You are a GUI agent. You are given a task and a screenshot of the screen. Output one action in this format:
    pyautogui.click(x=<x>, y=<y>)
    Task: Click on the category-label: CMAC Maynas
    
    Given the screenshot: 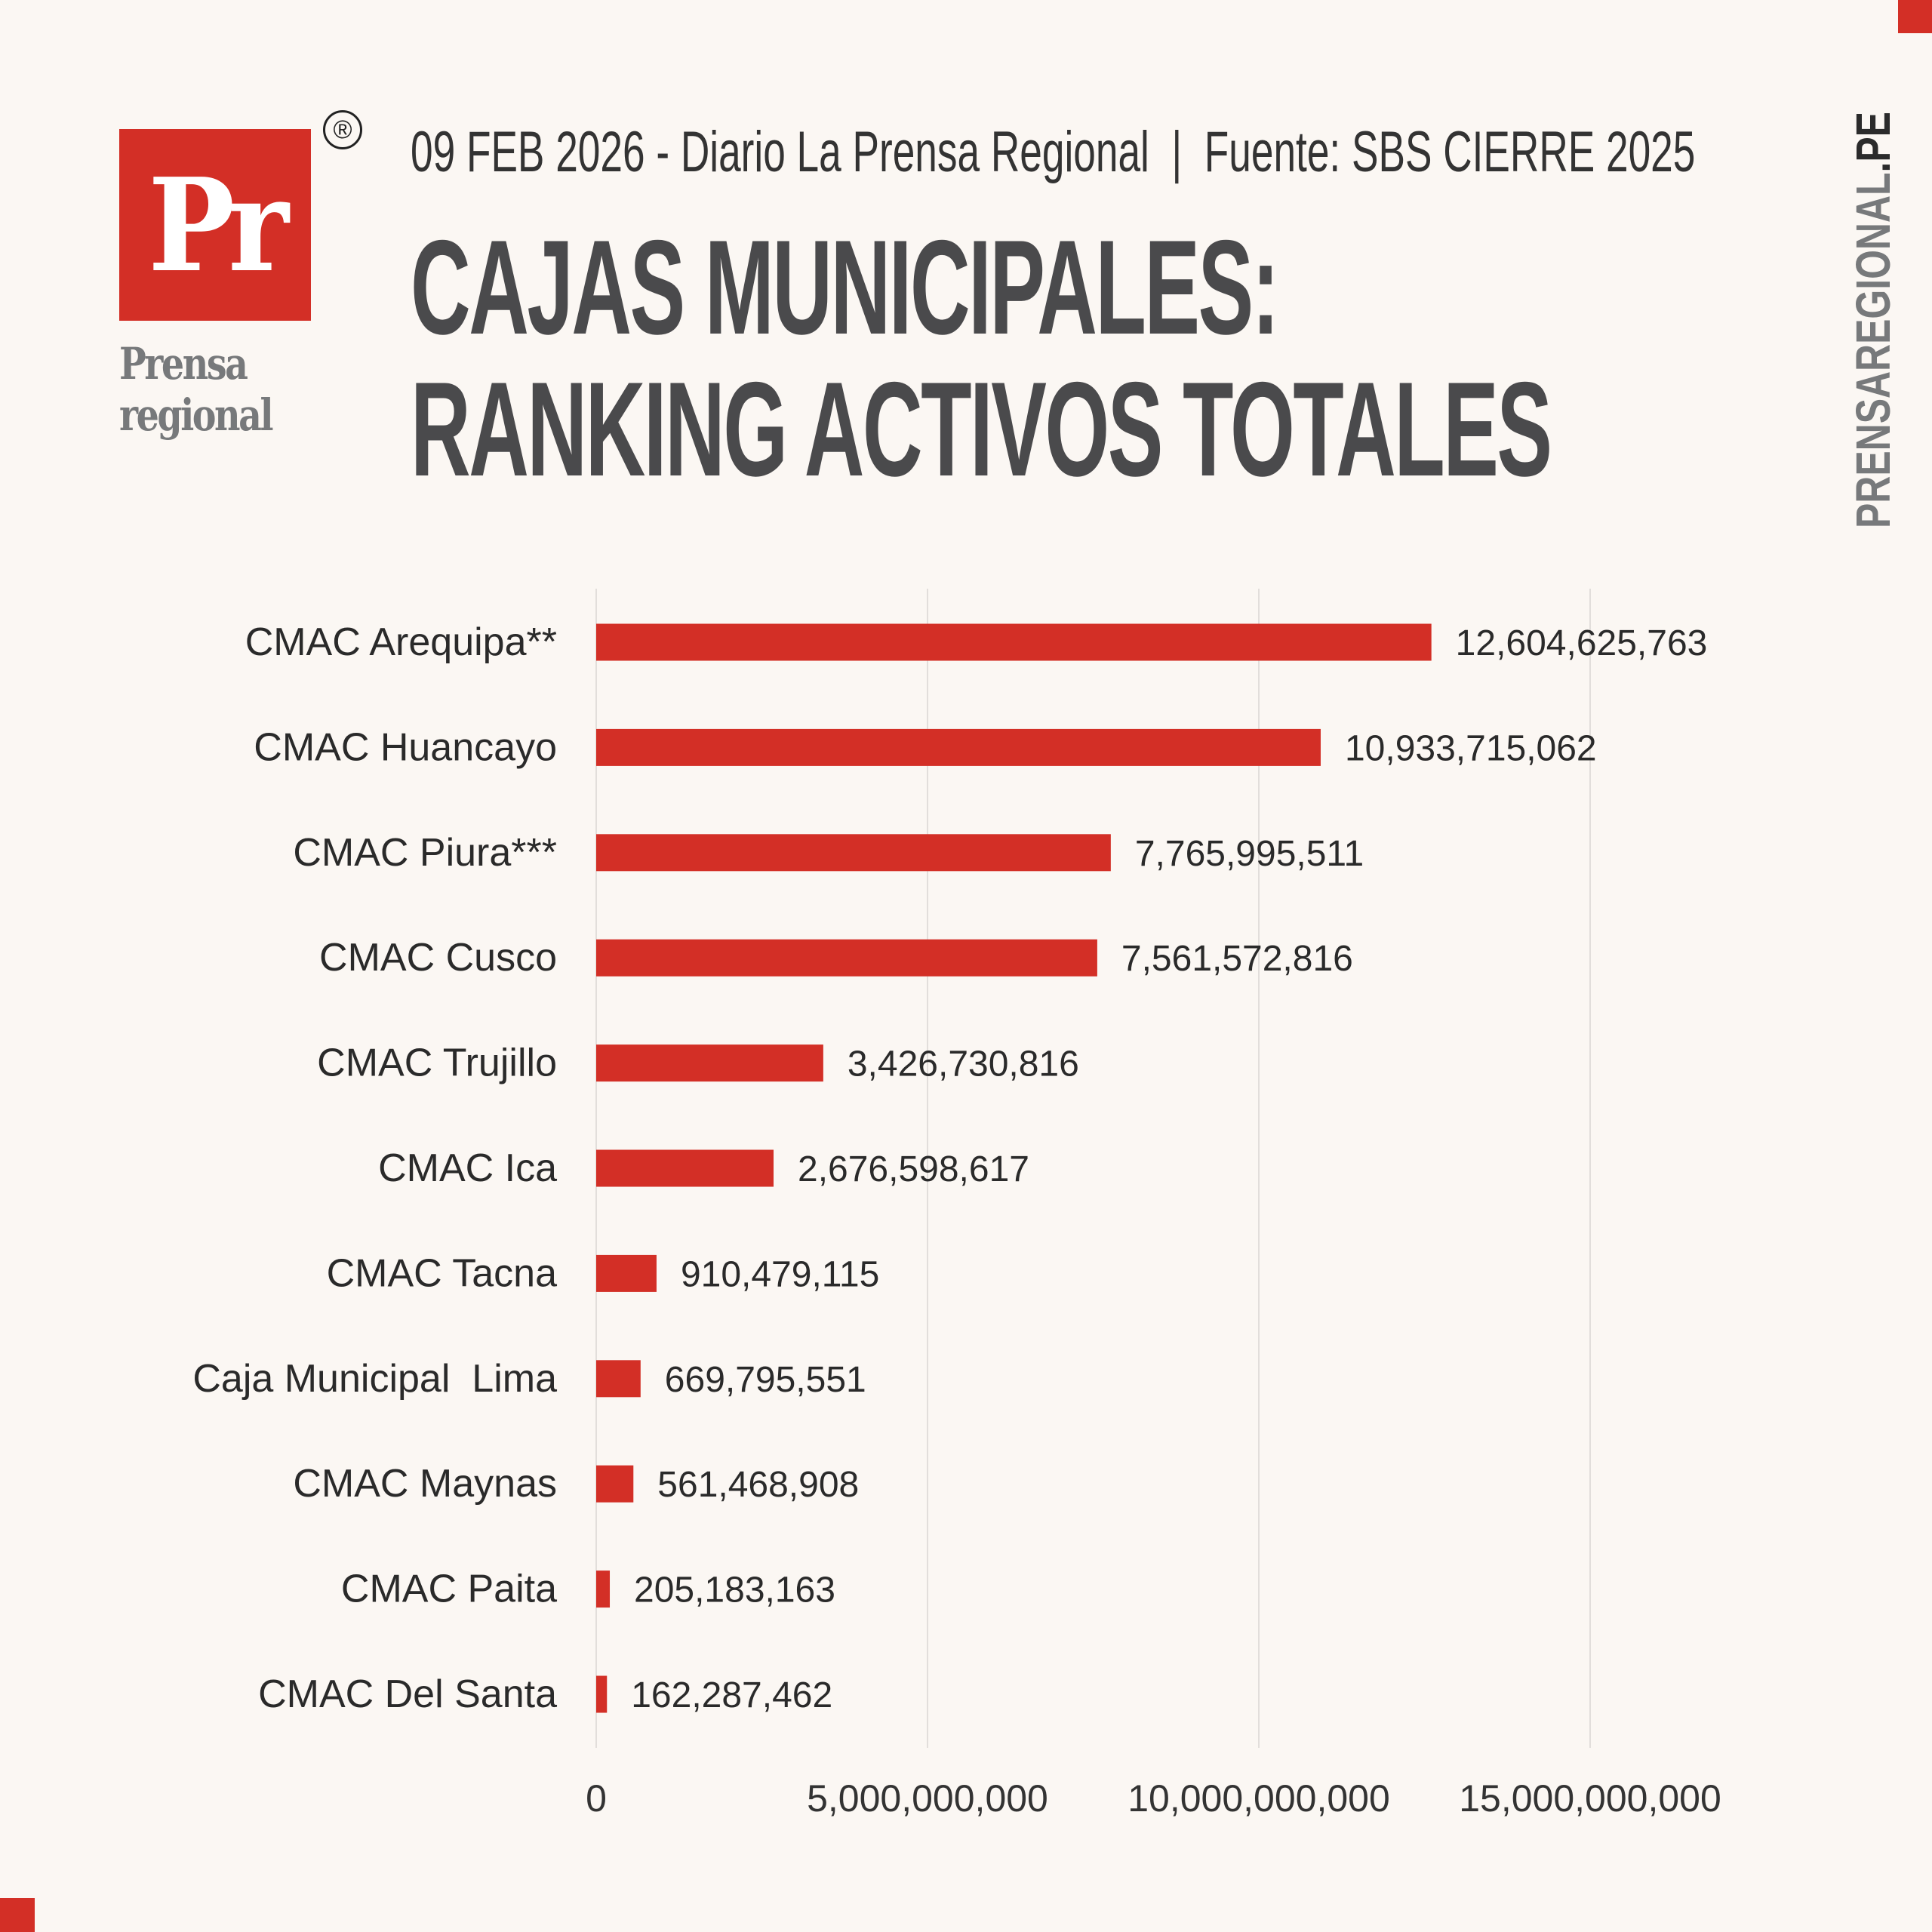 What is the action you would take?
    pyautogui.click(x=425, y=1484)
    